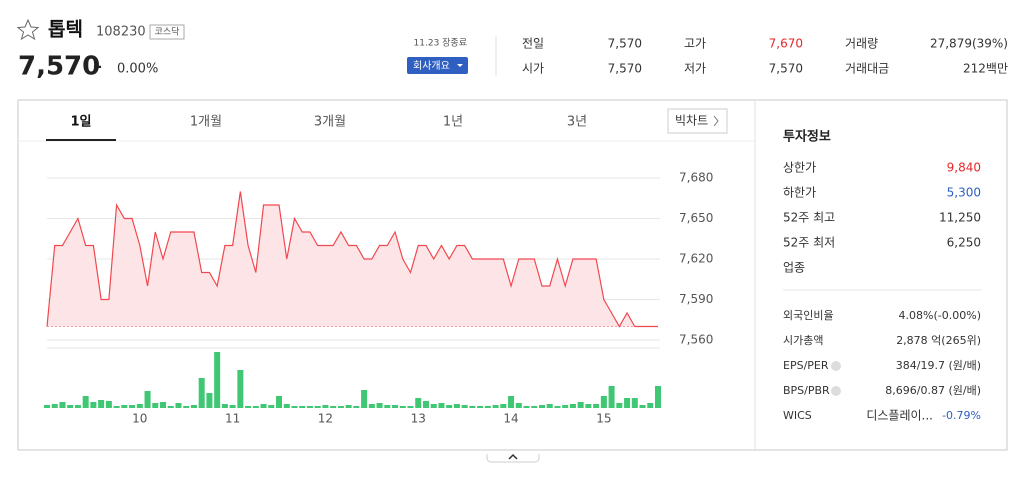  I want to click on period-tab: 1개월, so click(206, 122).